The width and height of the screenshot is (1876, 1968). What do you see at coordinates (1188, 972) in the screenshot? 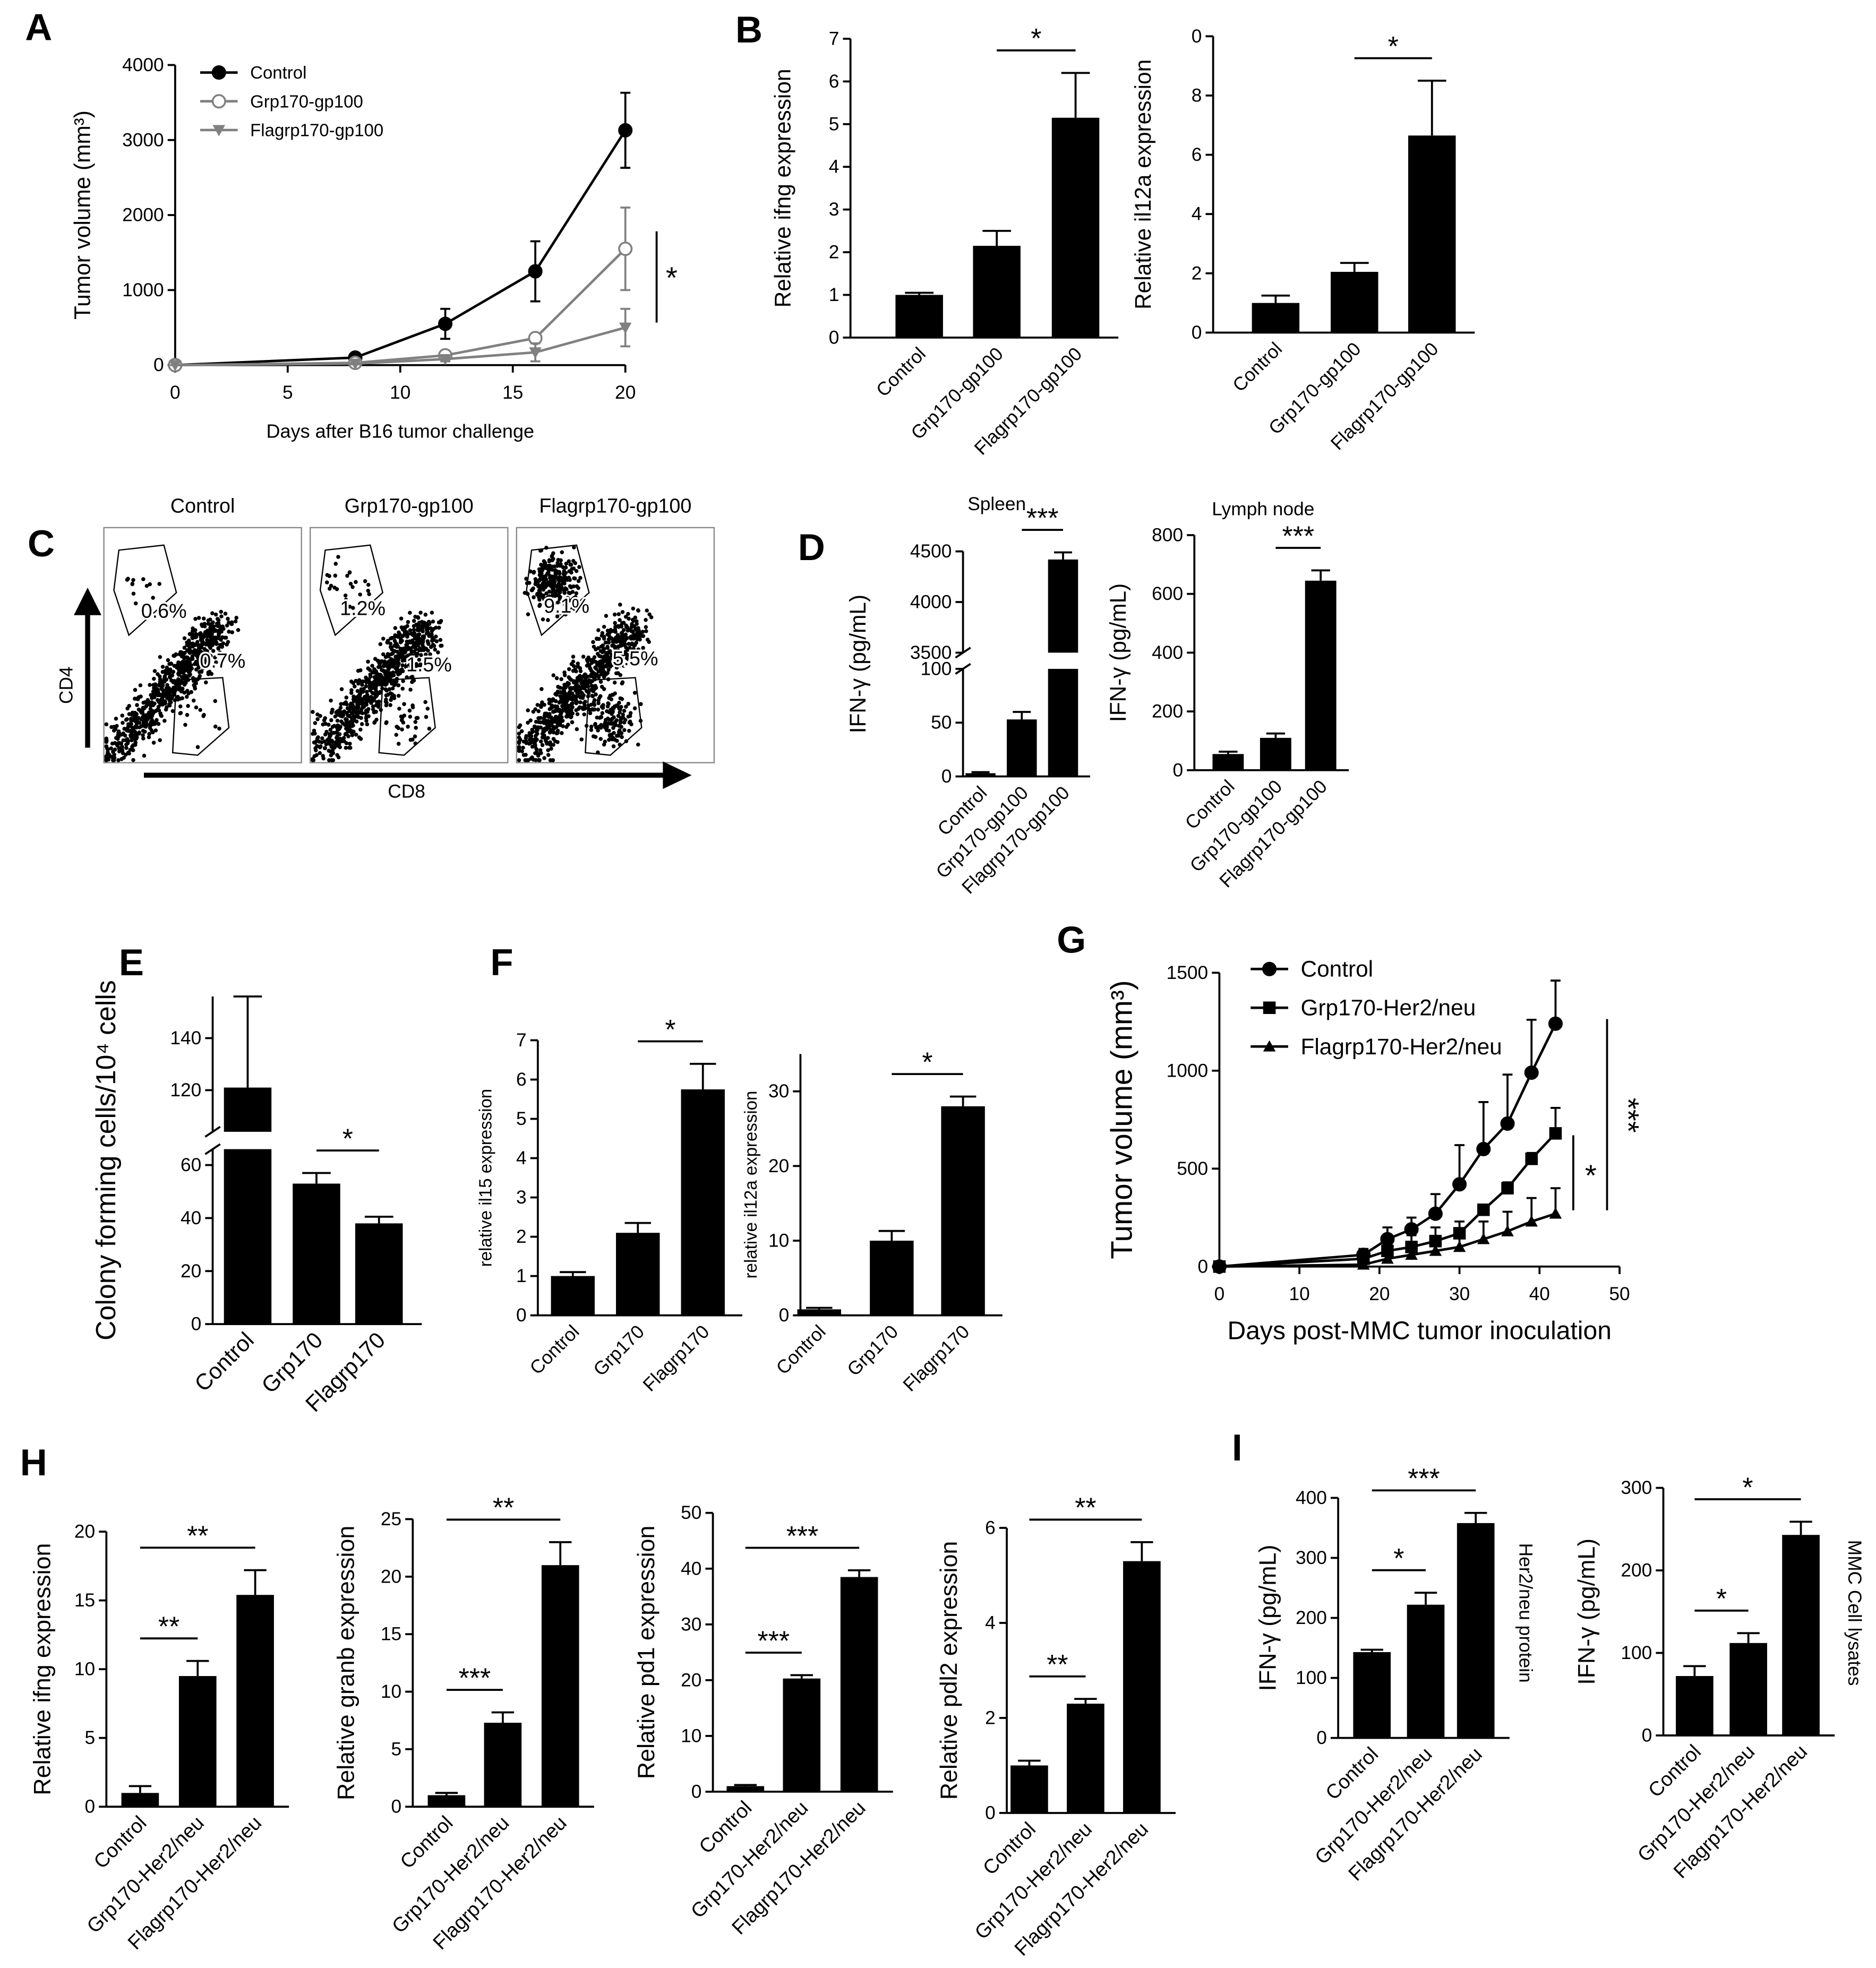
I see `y-tick-label: 1500` at bounding box center [1188, 972].